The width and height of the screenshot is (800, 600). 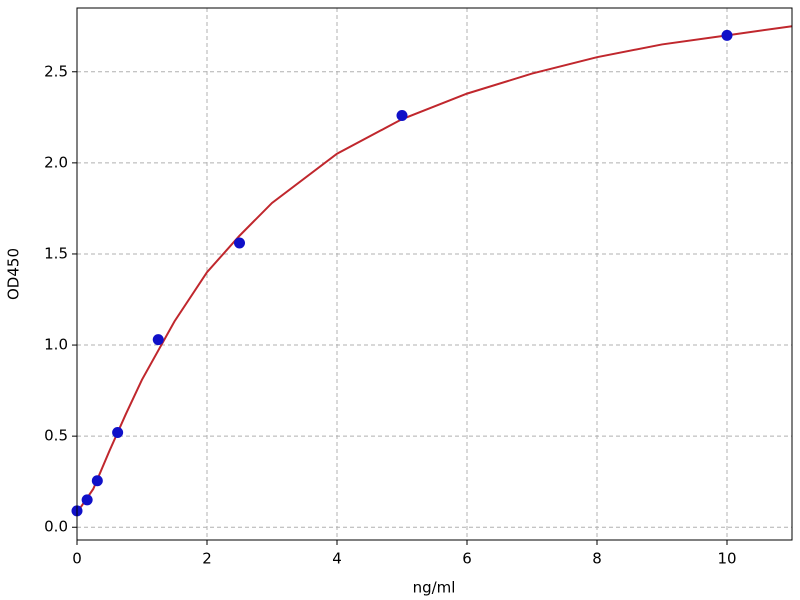 What do you see at coordinates (597, 559) in the screenshot?
I see `x-tick-label: 8` at bounding box center [597, 559].